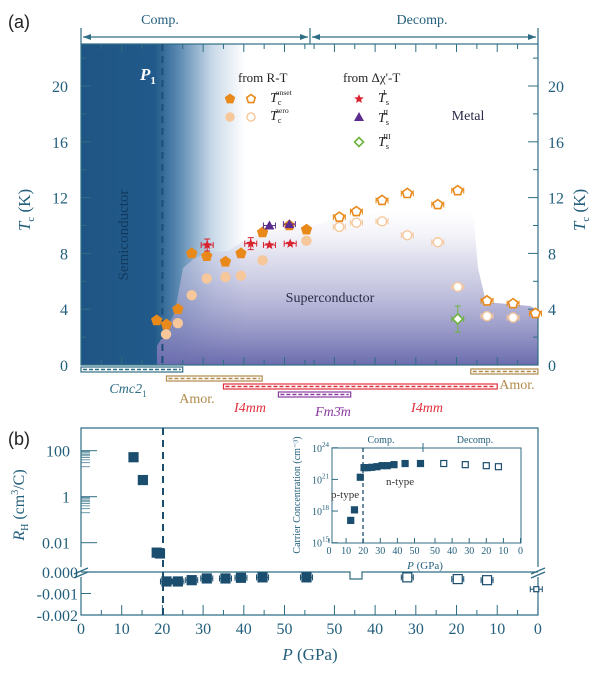  Describe the element at coordinates (380, 551) in the screenshot. I see `inset-x-tick-label: 30` at that location.